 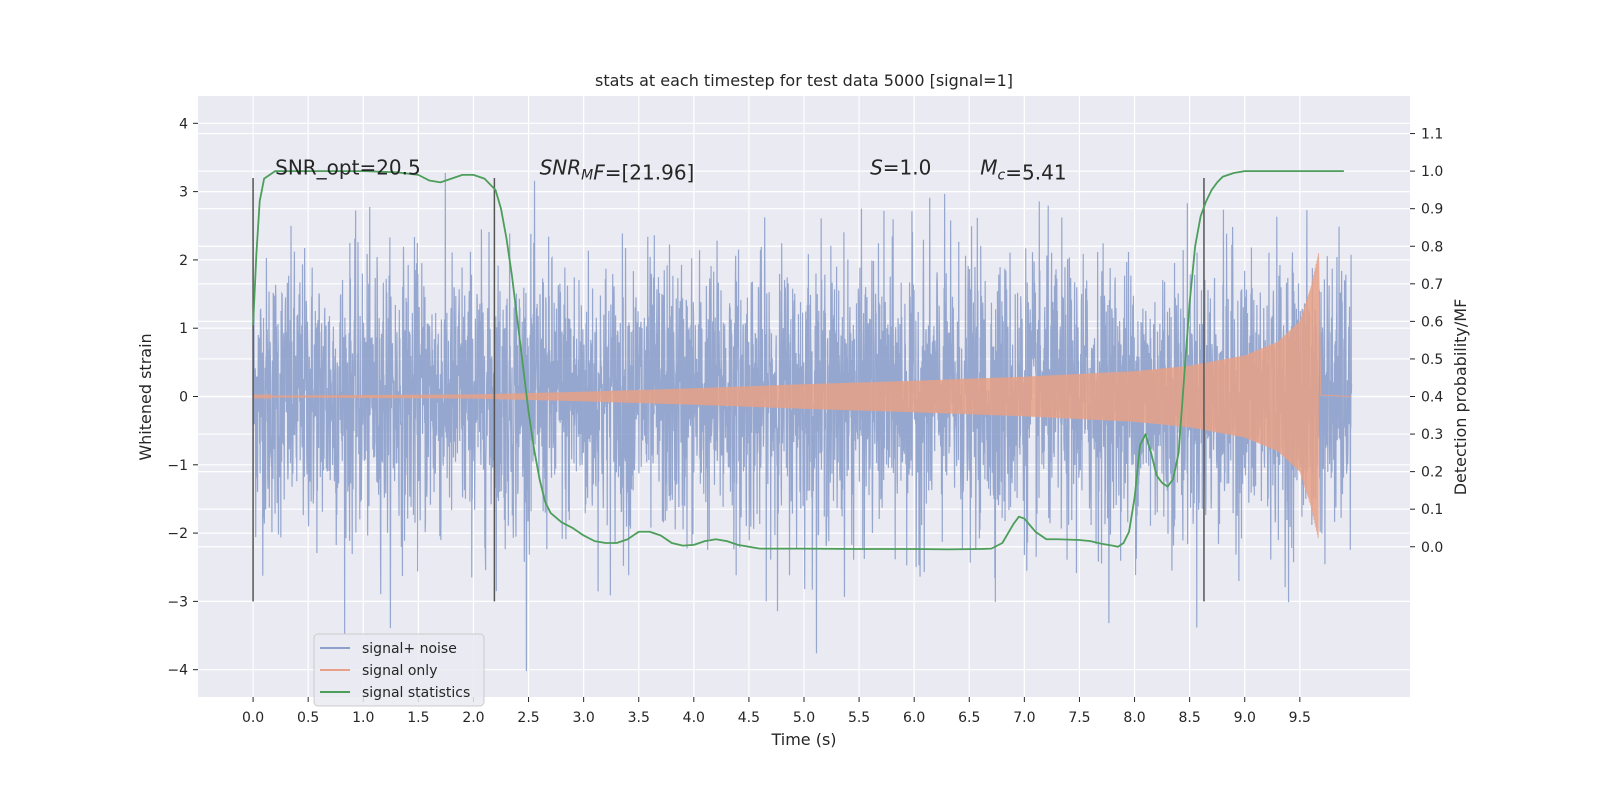 I want to click on legend-label: signal+ noise, so click(x=409, y=649).